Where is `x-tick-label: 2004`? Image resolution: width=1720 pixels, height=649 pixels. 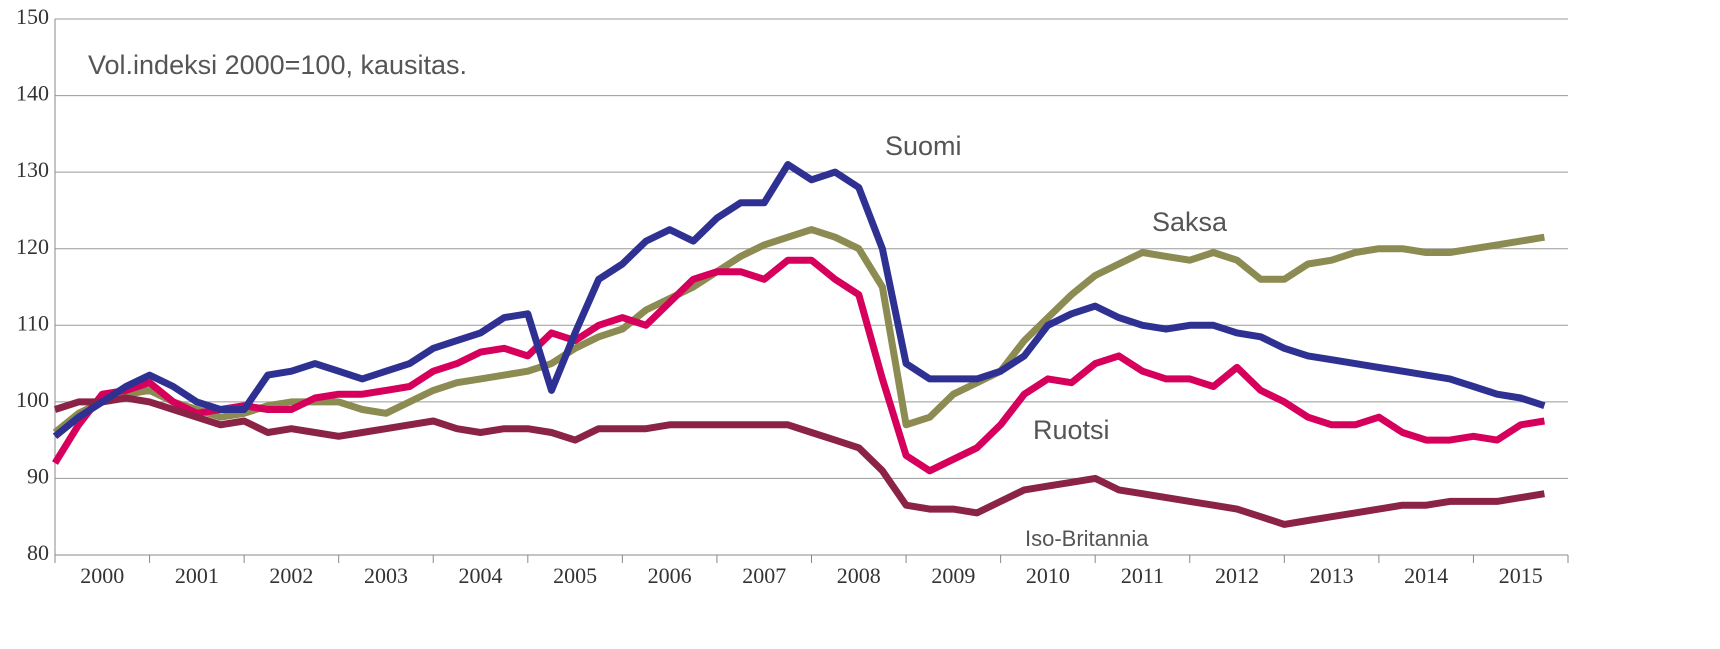
x-tick-label: 2004 is located at coordinates (481, 575).